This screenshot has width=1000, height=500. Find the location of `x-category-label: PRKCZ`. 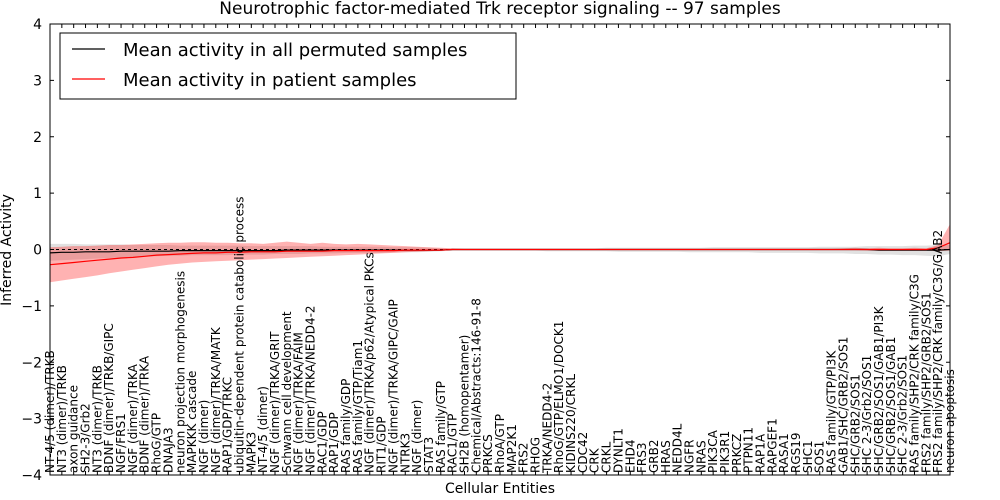

x-category-label: PRKCZ is located at coordinates (737, 453).